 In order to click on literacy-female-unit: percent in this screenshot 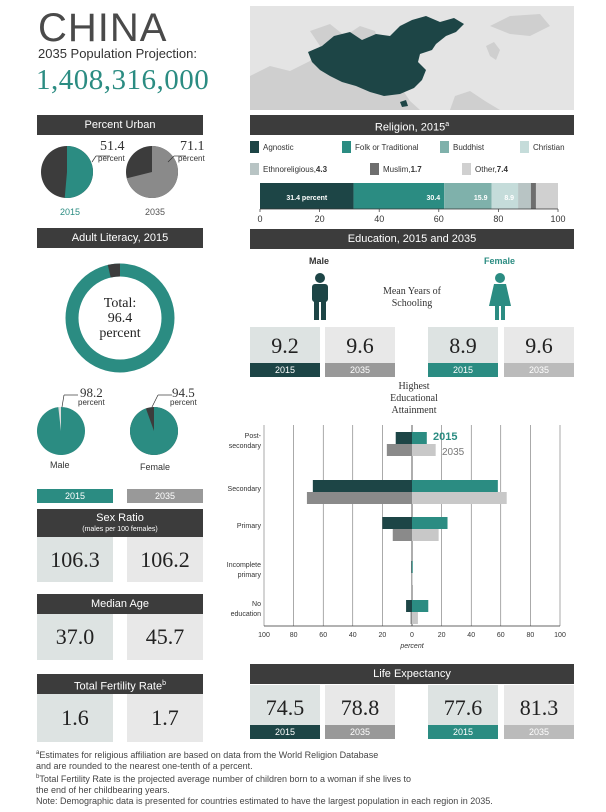, I will do `click(183, 402)`.